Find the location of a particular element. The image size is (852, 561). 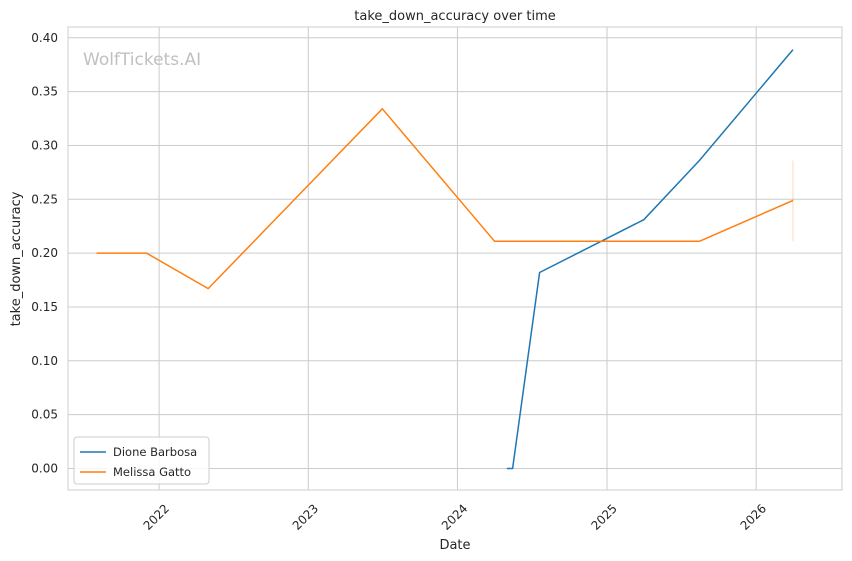

y-tick-label: 0.30 is located at coordinates (44, 145).